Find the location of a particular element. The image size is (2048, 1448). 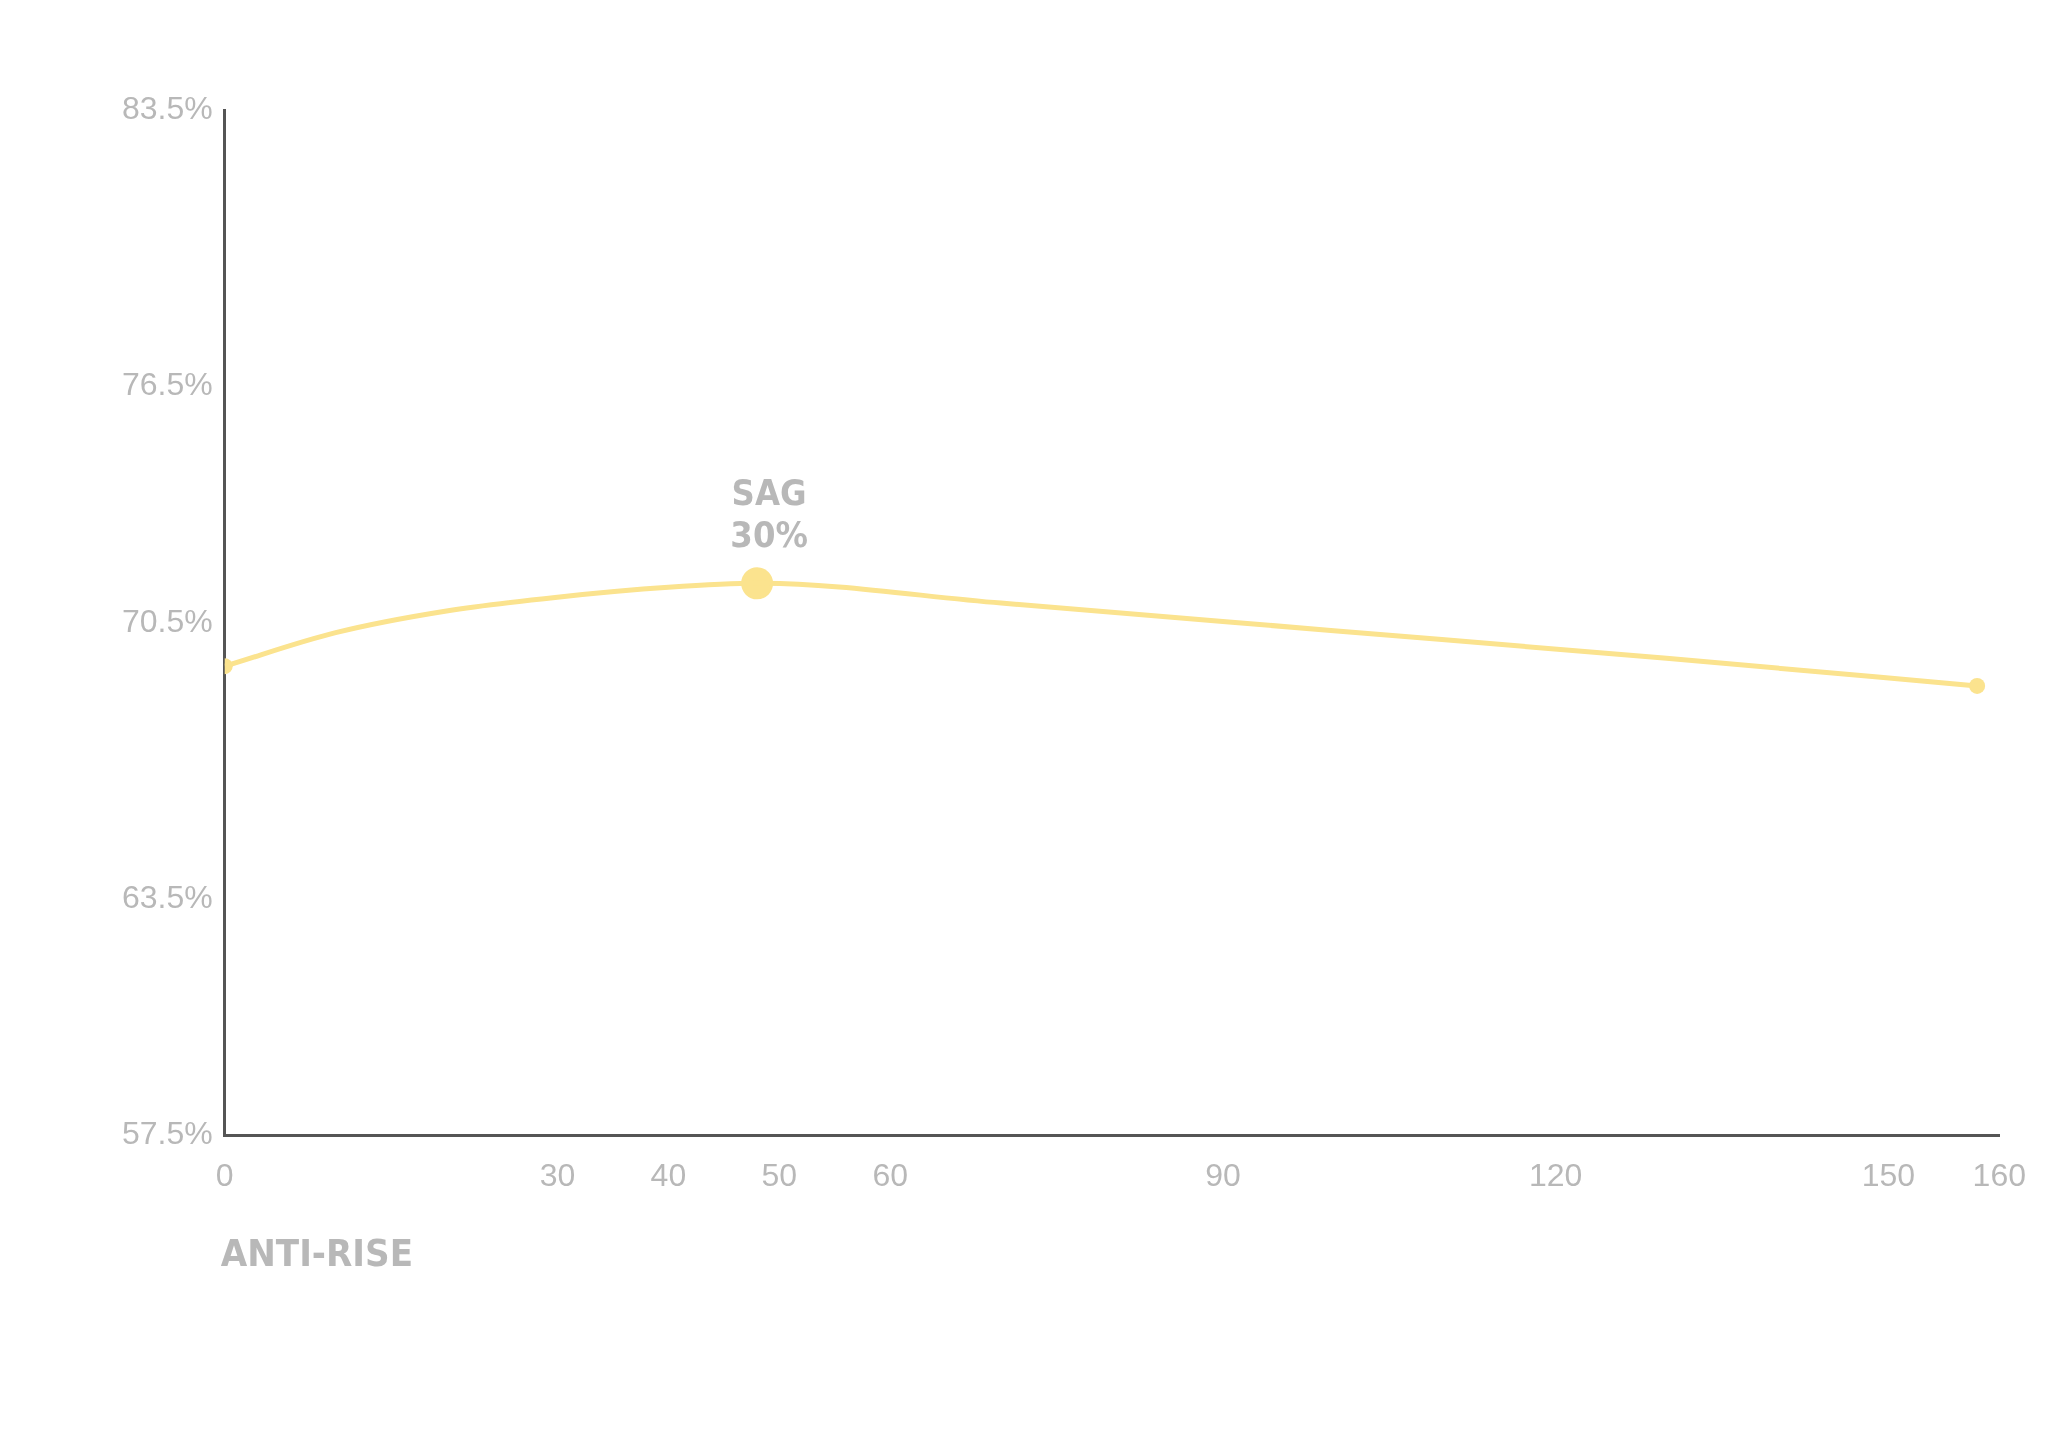

x-tick-label: 150 is located at coordinates (1888, 1174).